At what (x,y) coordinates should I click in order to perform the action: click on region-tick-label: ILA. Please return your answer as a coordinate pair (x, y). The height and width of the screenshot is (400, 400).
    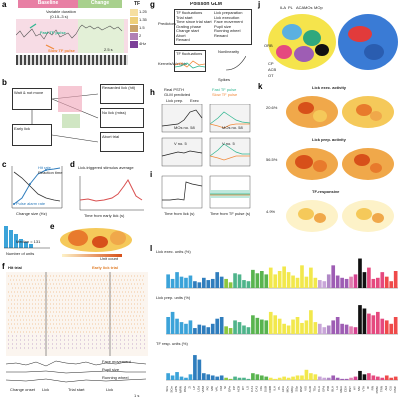
    Looking at the image, I should click on (274, 388).